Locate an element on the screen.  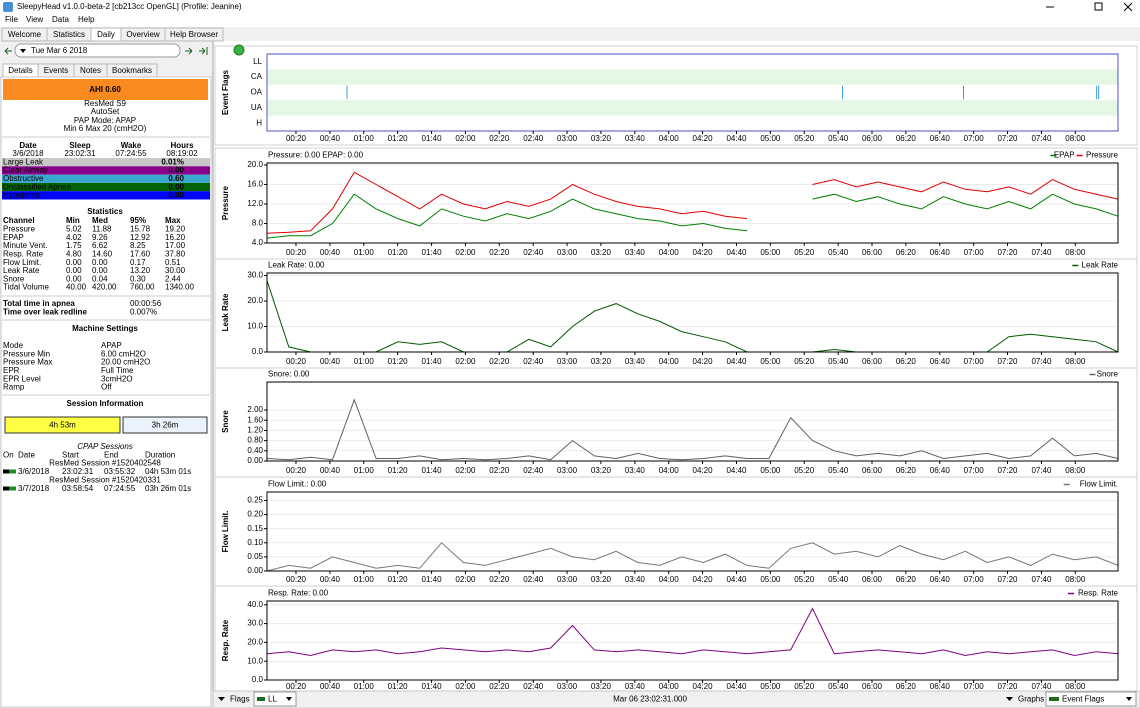
session-header: Date is located at coordinates (26, 455).